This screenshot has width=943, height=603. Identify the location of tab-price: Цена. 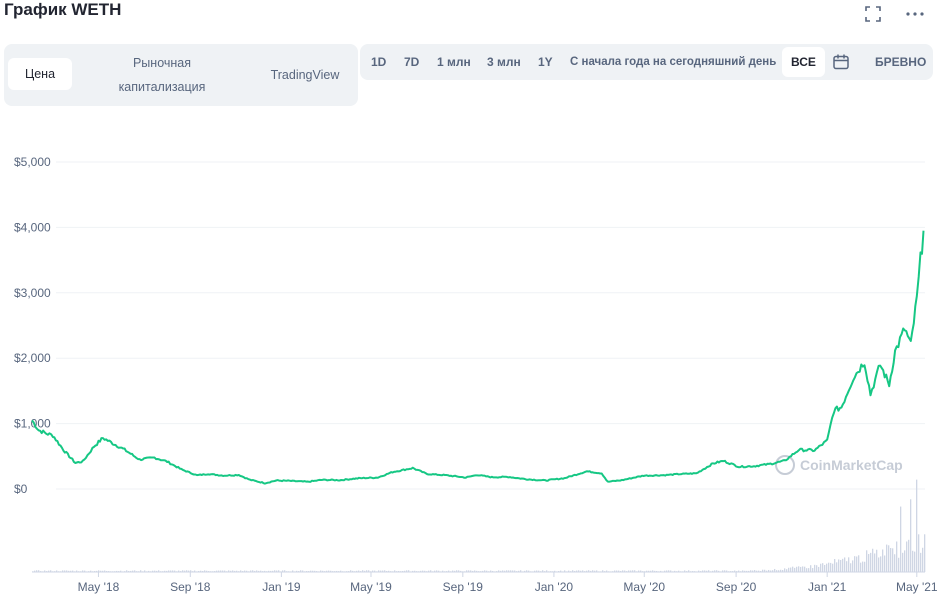
(40, 74).